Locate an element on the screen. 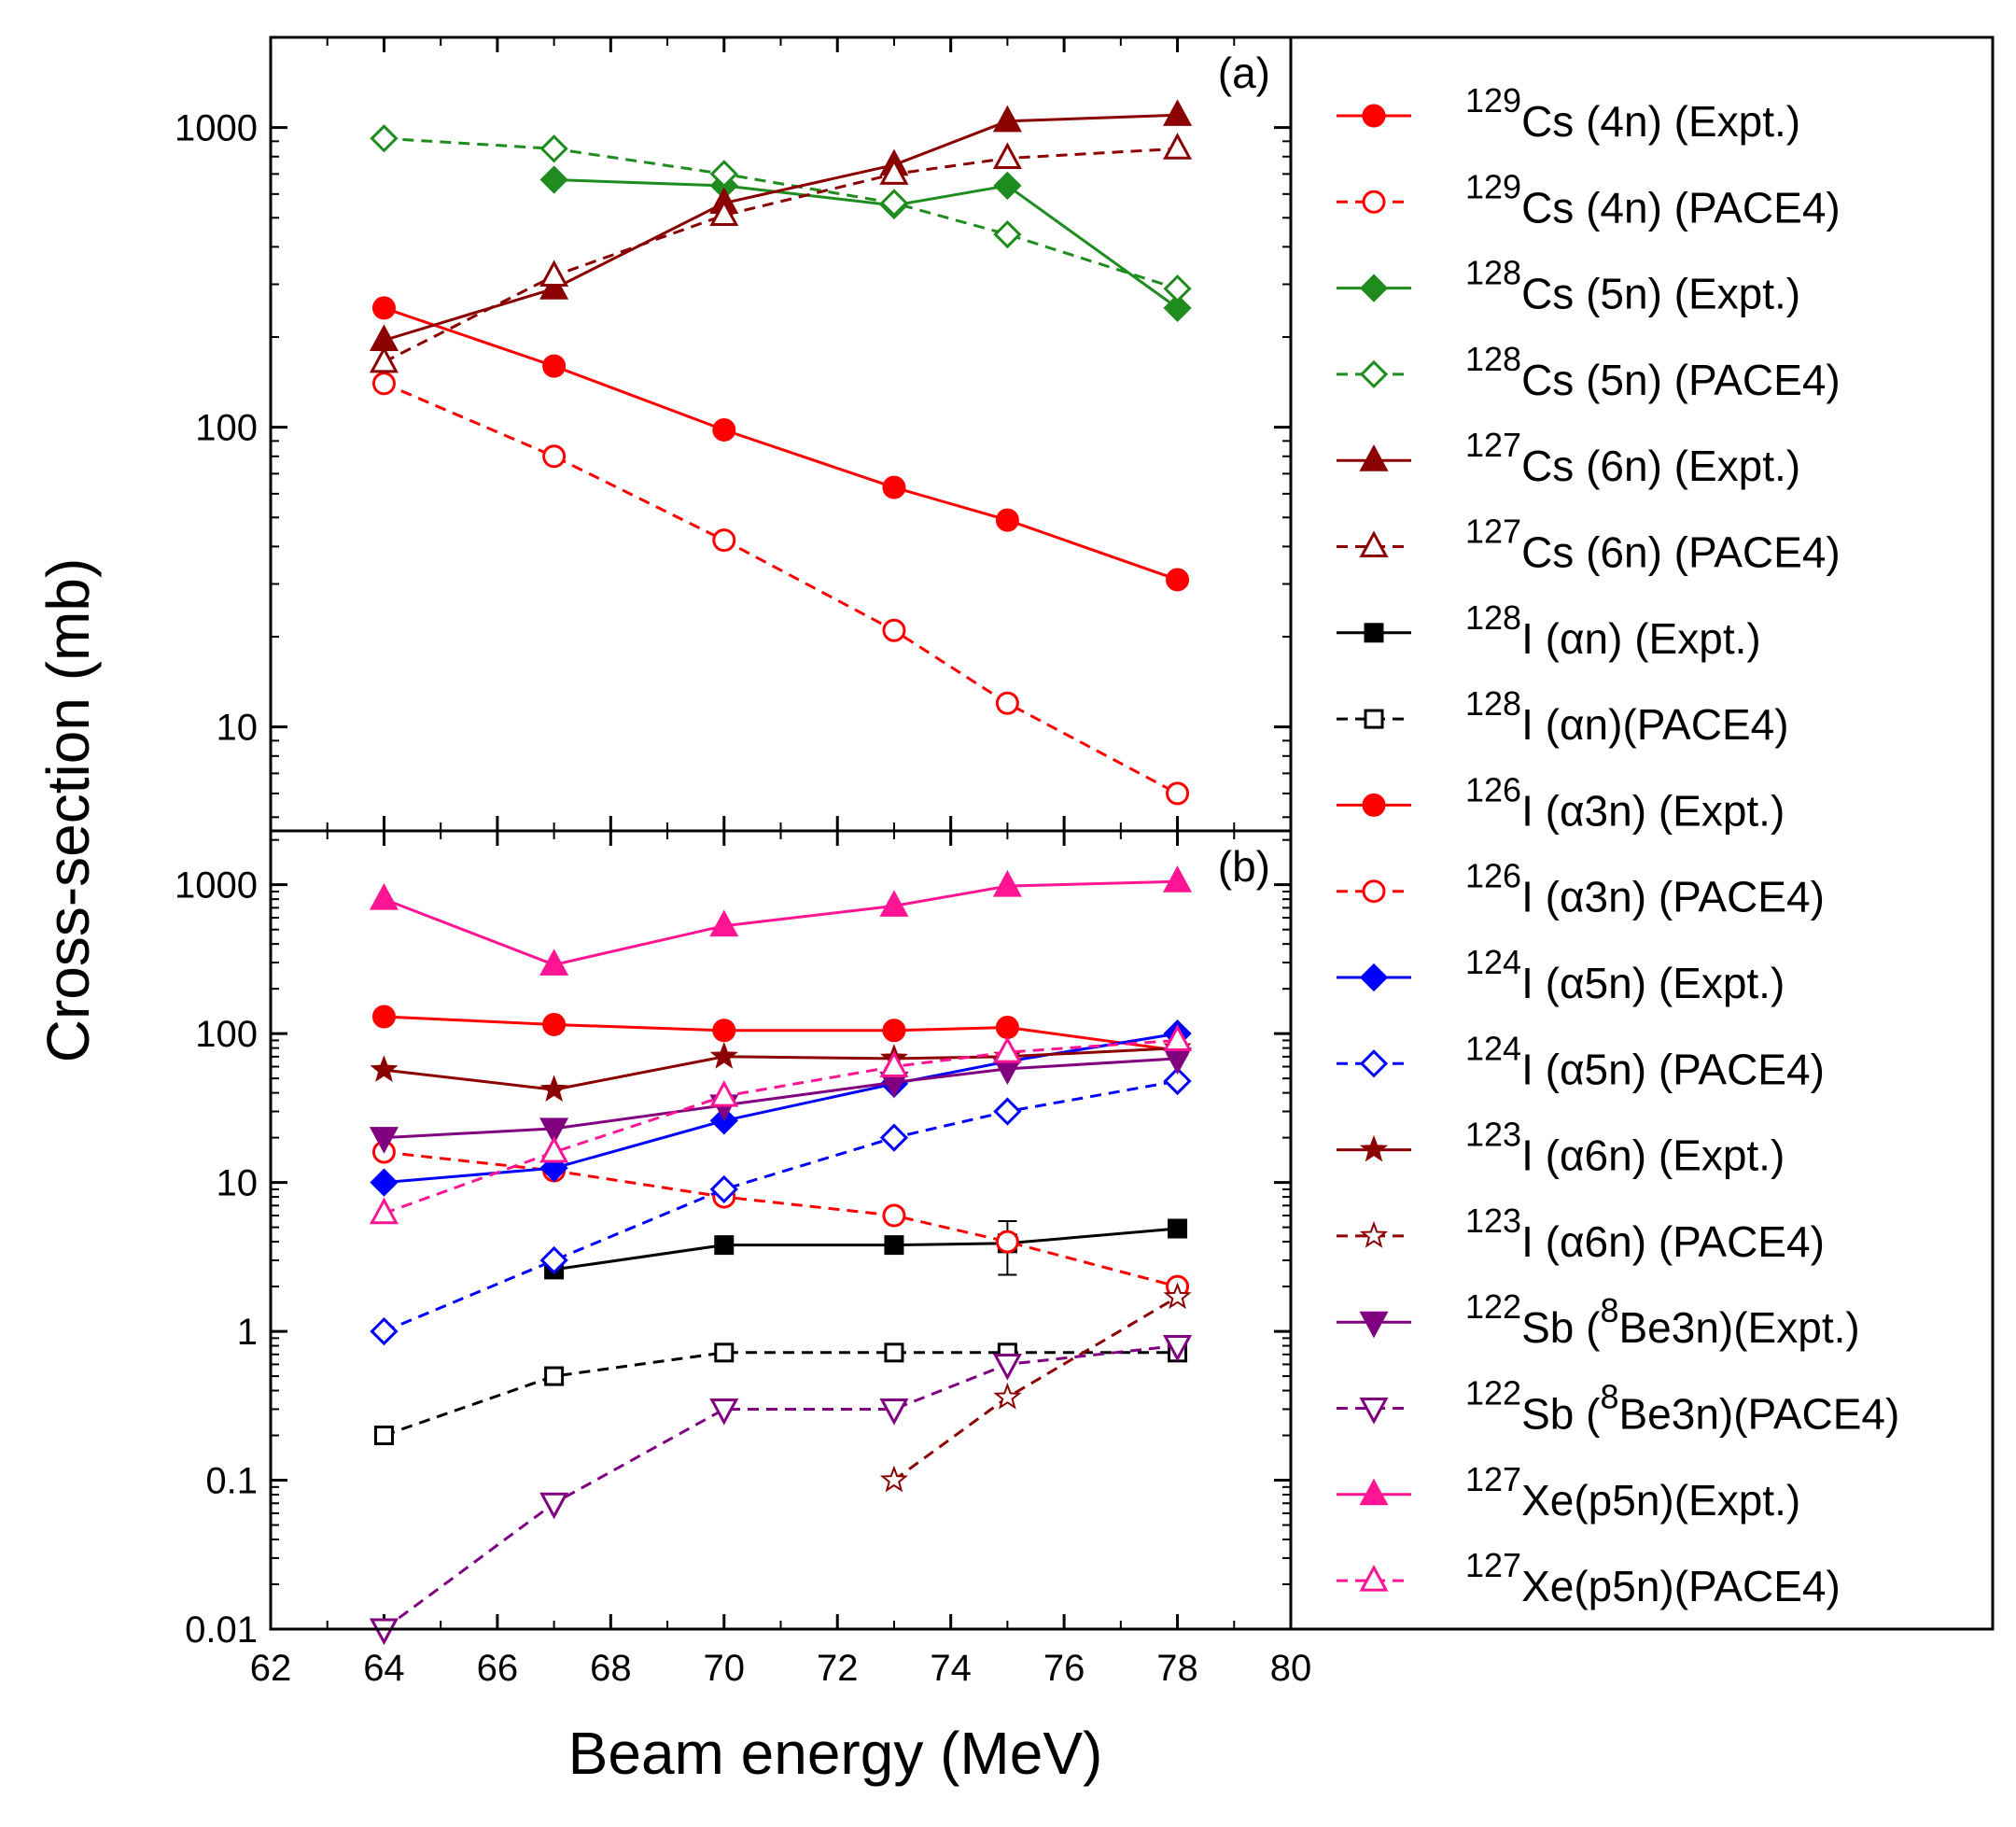 This screenshot has height=1827, width=2016. legend-entry: 127Xe(p5n)(Expt.) is located at coordinates (1568, 1492).